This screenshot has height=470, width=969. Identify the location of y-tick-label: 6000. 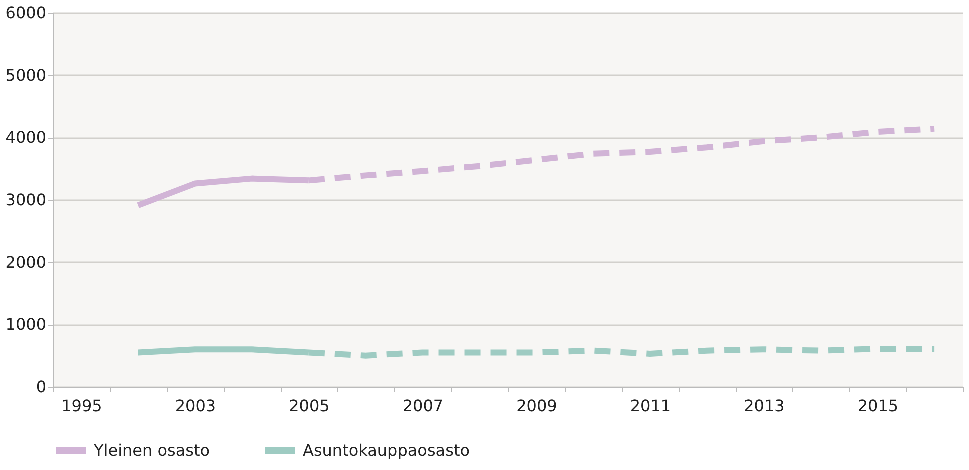
(26, 13).